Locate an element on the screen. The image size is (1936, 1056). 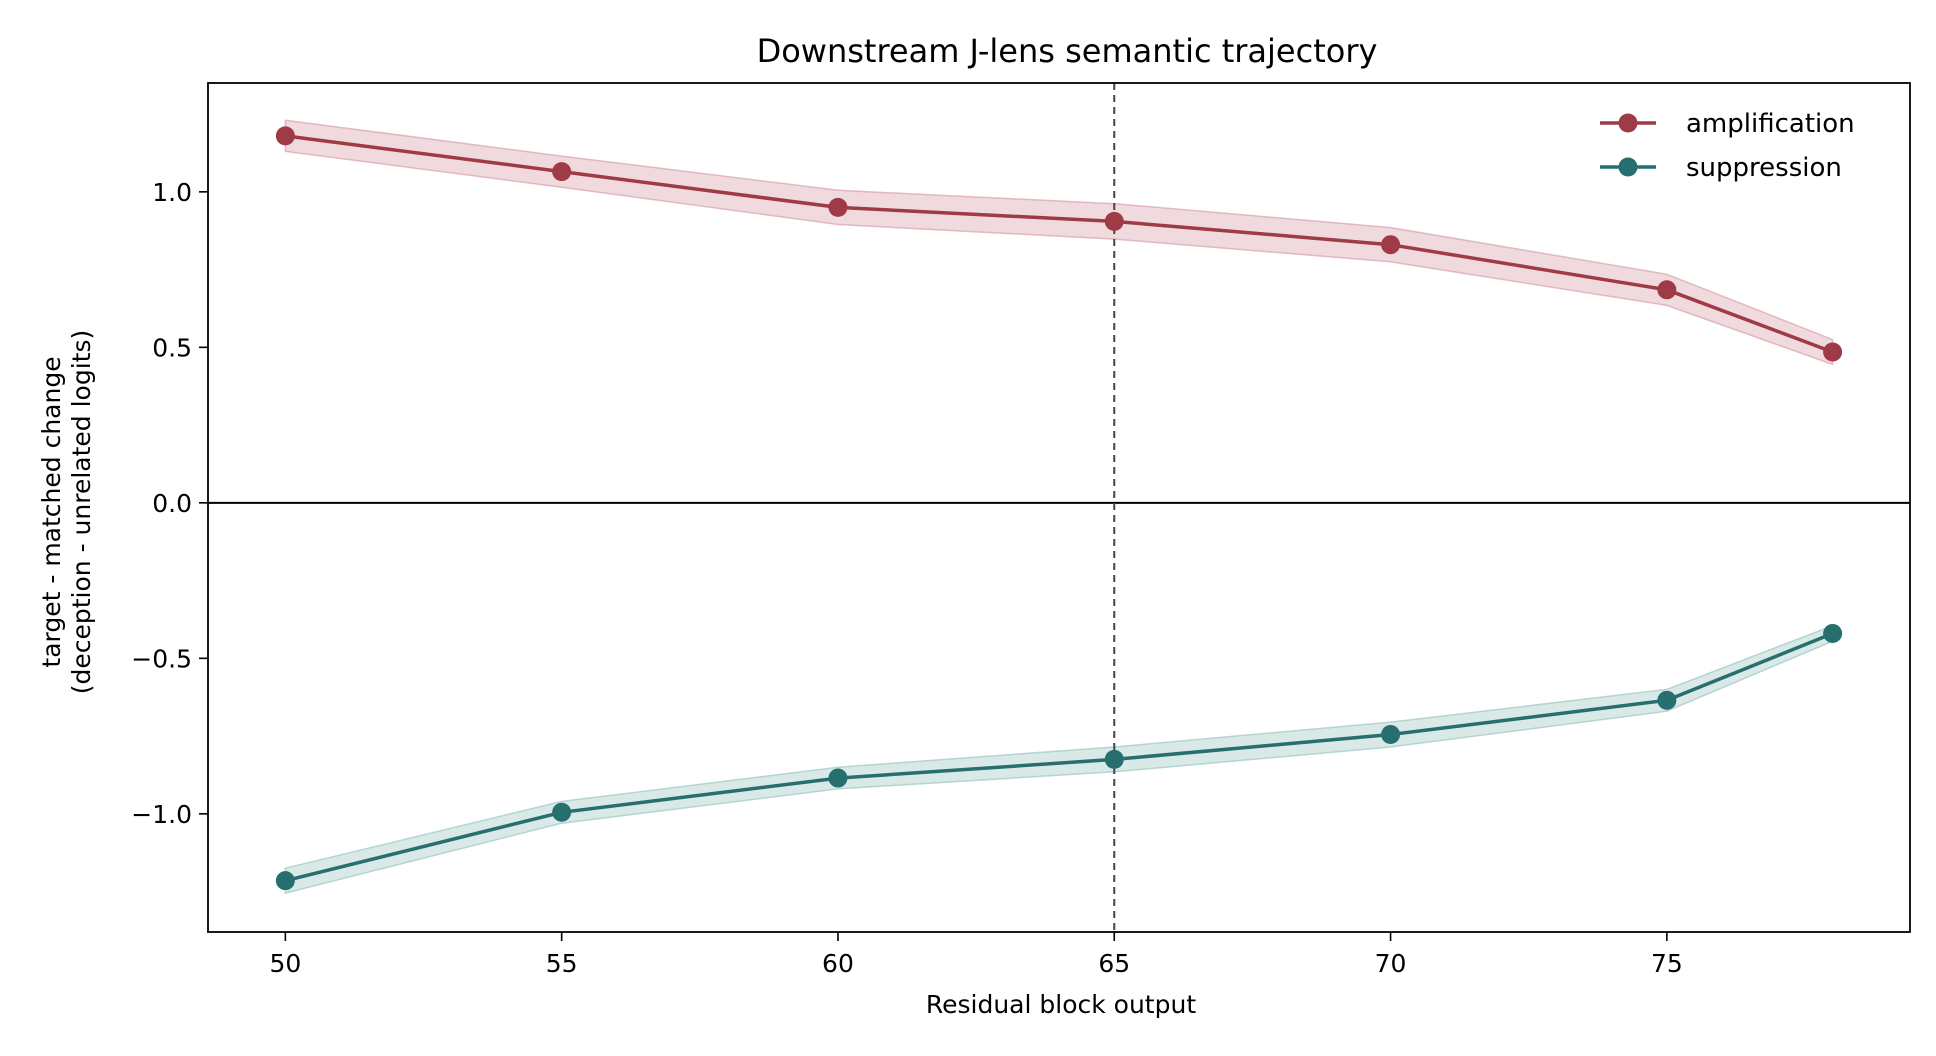
y-axis-label-line1: target - matched change is located at coordinates (51, 511).